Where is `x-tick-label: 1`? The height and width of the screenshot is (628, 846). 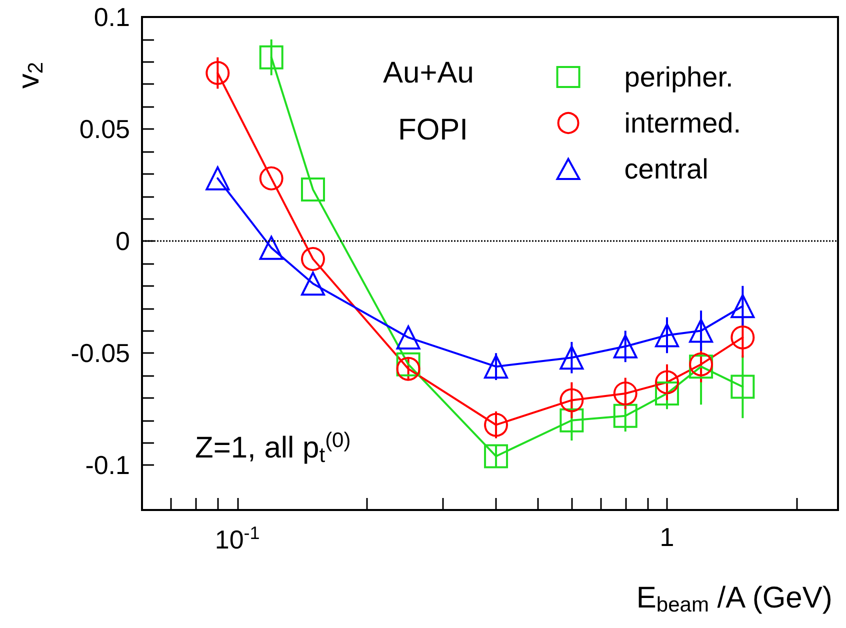
x-tick-label: 1 is located at coordinates (667, 537).